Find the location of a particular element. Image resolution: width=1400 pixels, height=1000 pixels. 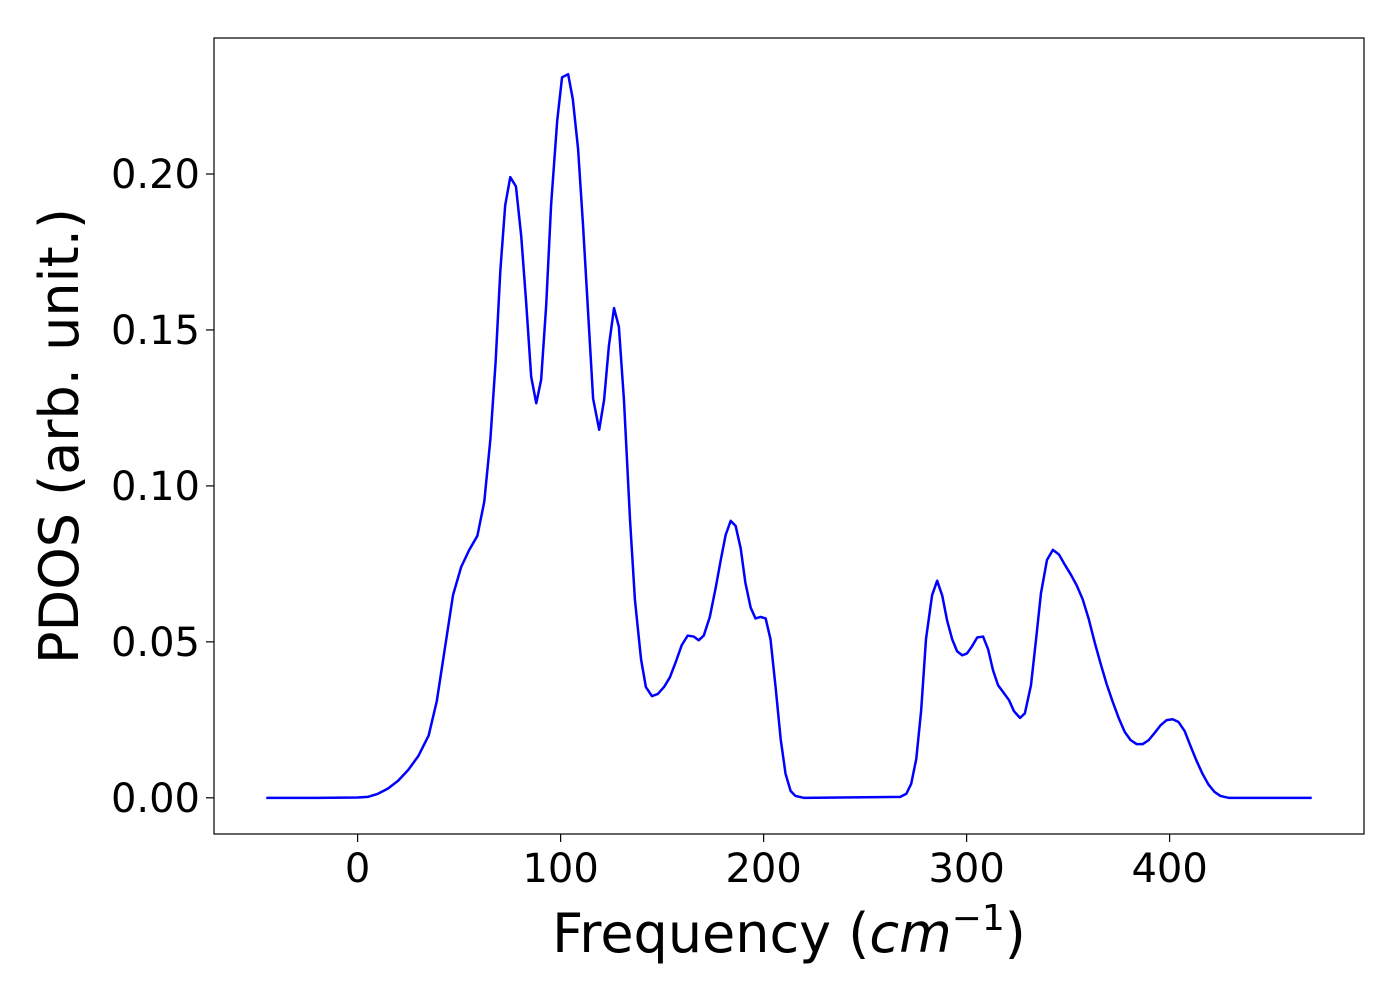

x-tick-label: 0 is located at coordinates (357, 869).